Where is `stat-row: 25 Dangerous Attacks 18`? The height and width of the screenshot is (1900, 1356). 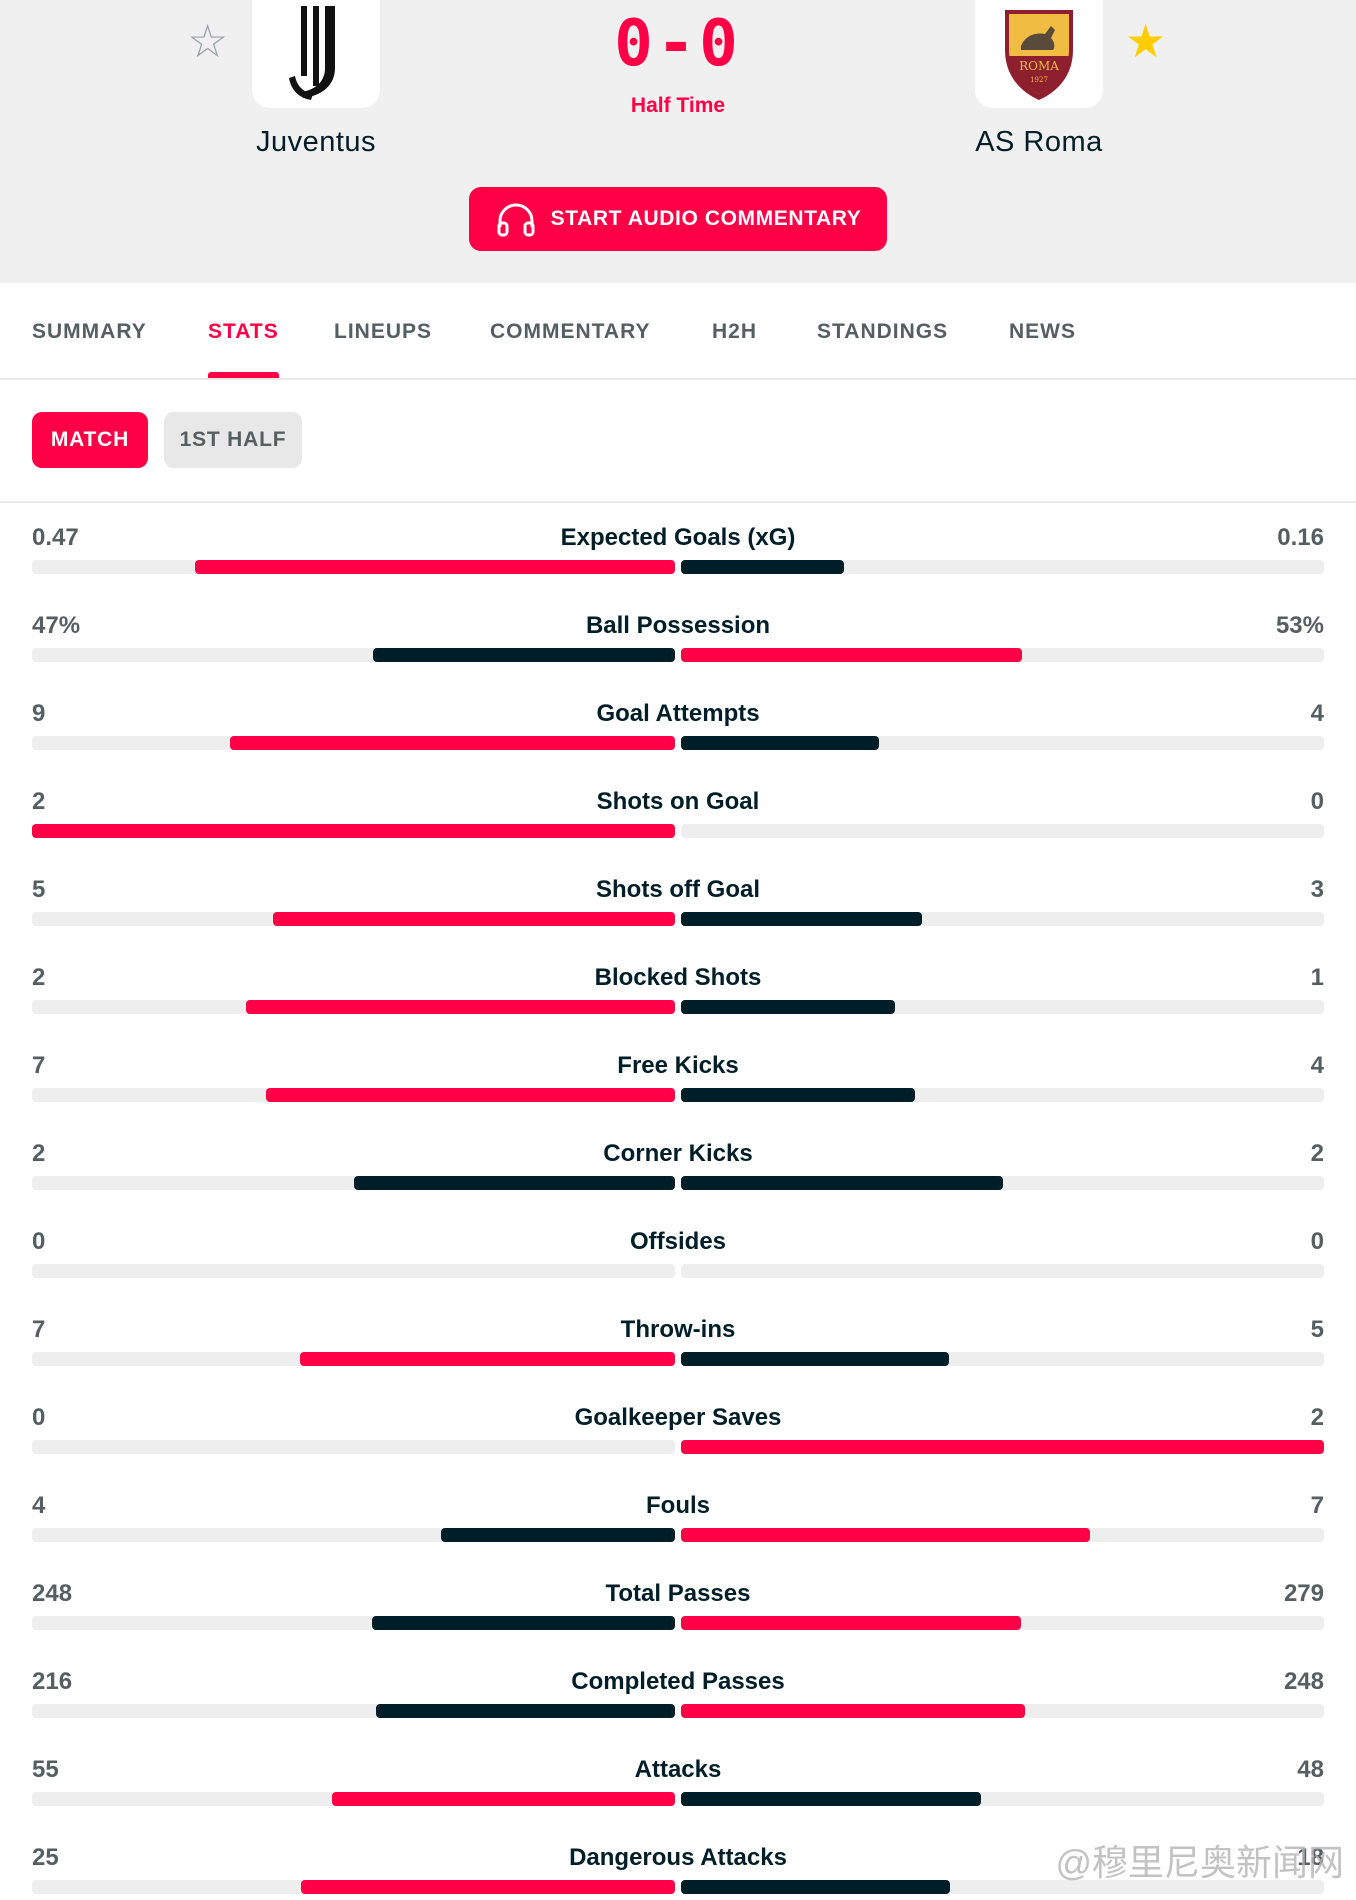
stat-row: 25 Dangerous Attacks 18 is located at coordinates (678, 1862).